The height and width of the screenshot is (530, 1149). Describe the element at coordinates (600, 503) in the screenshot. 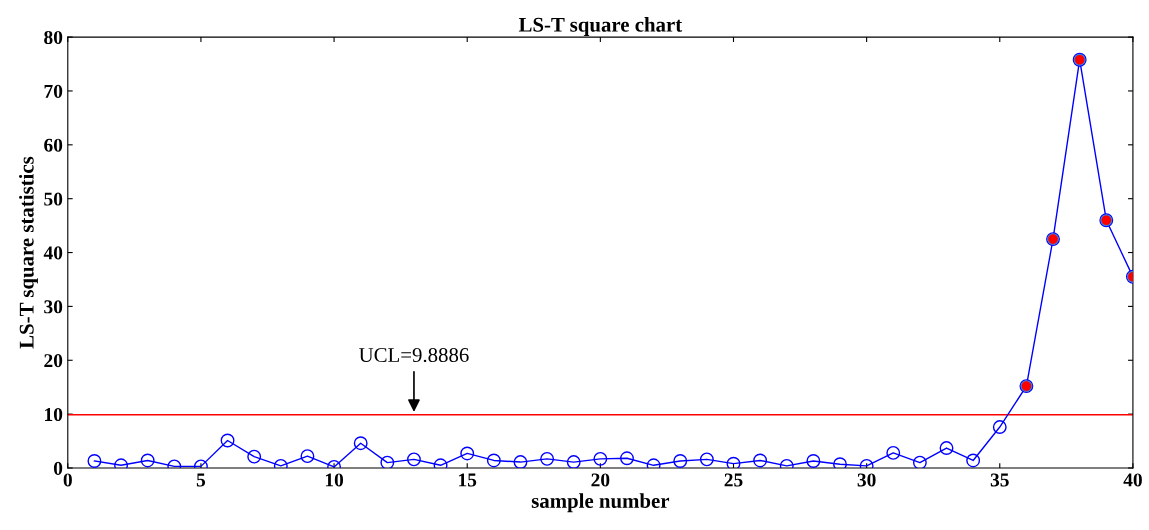

I see `x-axis-title: sample number` at that location.